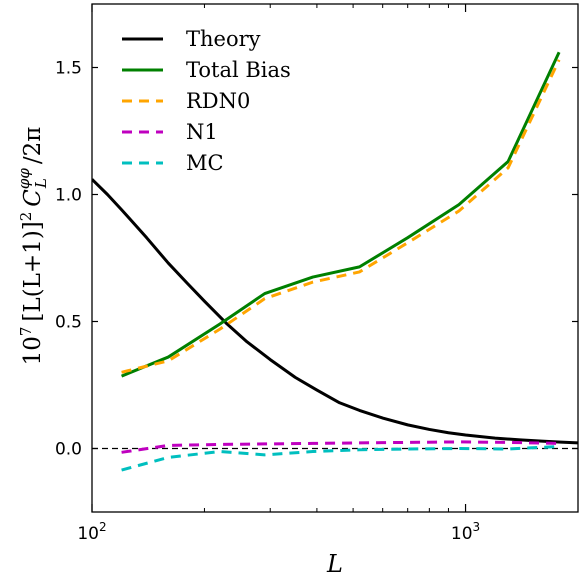 The image size is (579, 580). Describe the element at coordinates (205, 163) in the screenshot. I see `legend-label: MC` at that location.